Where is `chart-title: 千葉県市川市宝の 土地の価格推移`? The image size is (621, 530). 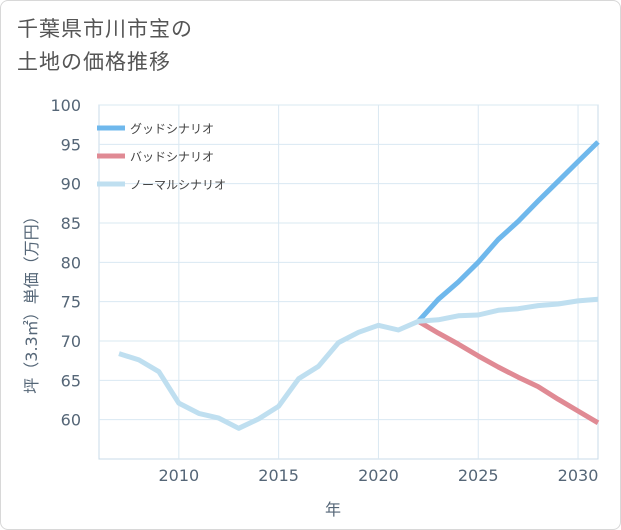
chart-title: 千葉県市川市宝の 土地の価格推移 is located at coordinates (105, 46).